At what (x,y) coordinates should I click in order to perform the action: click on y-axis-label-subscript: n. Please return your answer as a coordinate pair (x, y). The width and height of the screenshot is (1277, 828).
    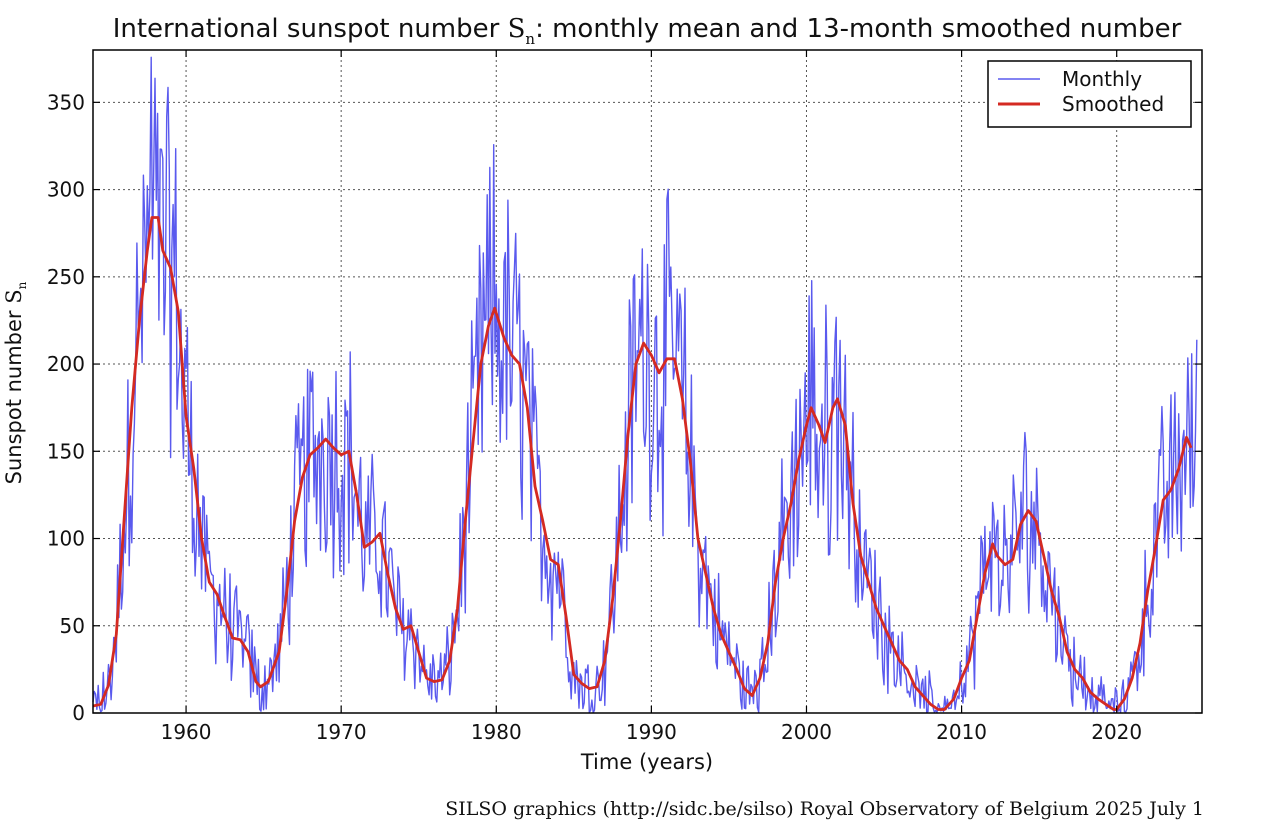
    Looking at the image, I should click on (22, 285).